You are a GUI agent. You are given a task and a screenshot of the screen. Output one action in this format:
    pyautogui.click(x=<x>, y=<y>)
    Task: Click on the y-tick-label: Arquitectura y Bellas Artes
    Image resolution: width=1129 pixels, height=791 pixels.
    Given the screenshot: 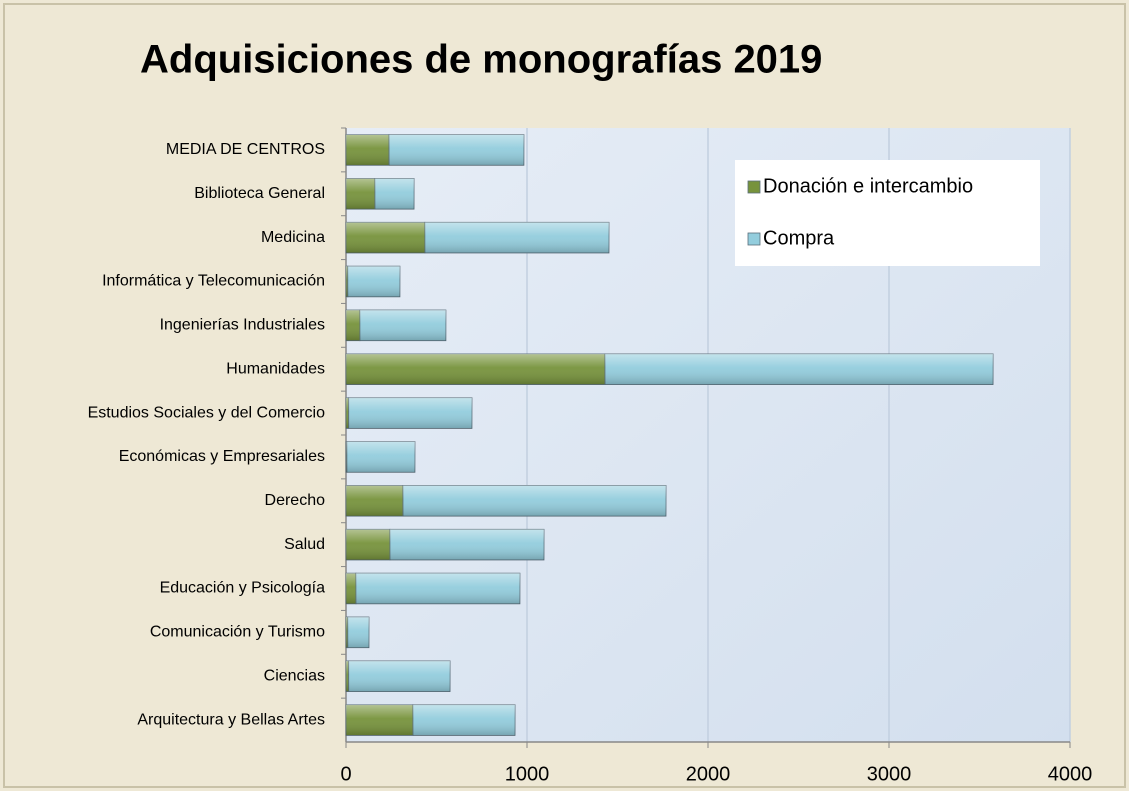 What is the action you would take?
    pyautogui.click(x=231, y=719)
    